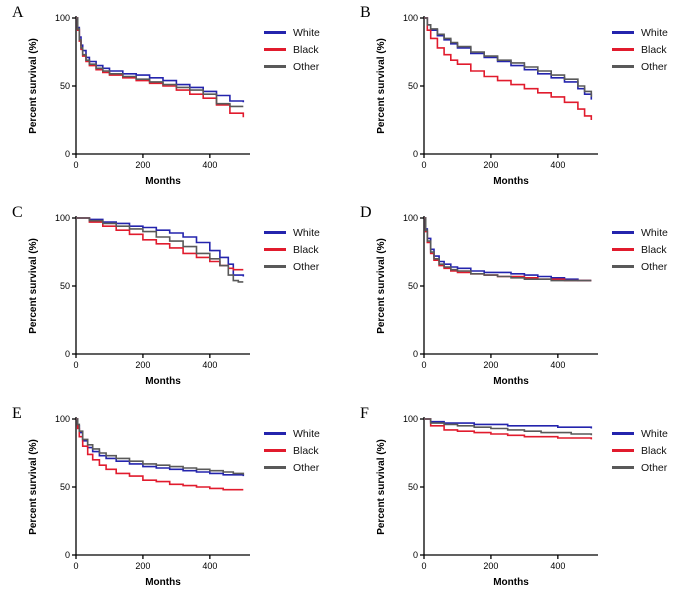 The height and width of the screenshot is (602, 696). I want to click on panel-letter: B, so click(365, 12).